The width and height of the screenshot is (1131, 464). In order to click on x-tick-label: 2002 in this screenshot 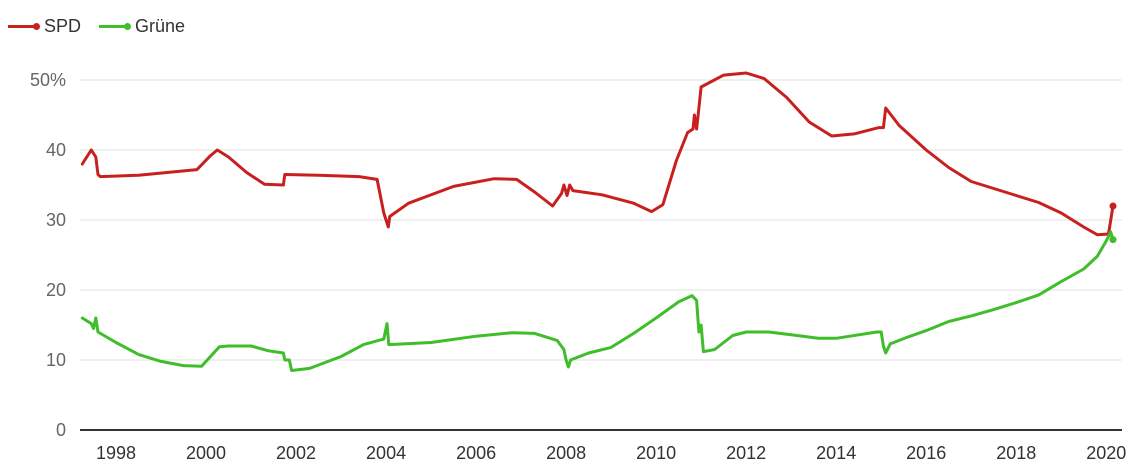, I will do `click(296, 453)`.